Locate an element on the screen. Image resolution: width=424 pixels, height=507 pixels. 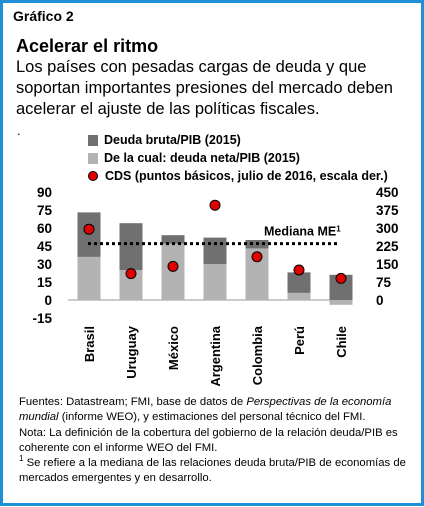
x-tick-label: Perú is located at coordinates (299, 340).